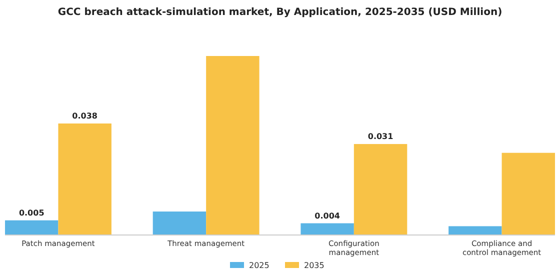 The image size is (560, 280). I want to click on data-label: 0.004, so click(327, 215).